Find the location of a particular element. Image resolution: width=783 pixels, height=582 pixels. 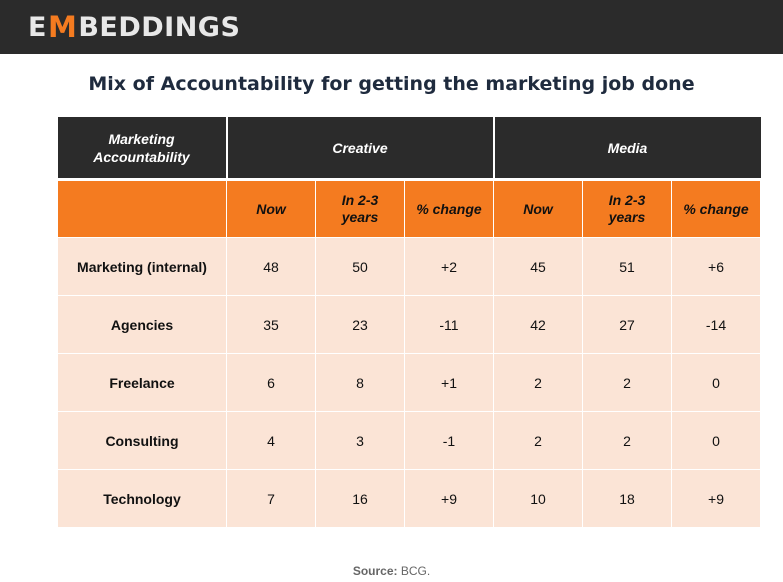

table-row: Agencies 35 23 -11 42 27 -14 is located at coordinates (409, 324).